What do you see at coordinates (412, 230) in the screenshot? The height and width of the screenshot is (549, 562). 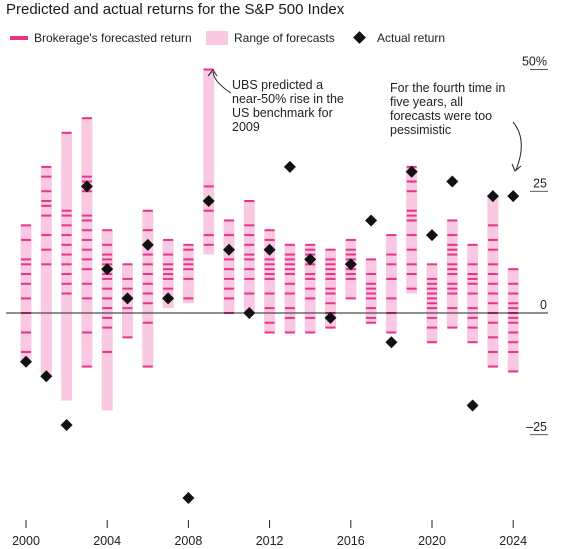 I see `forecast-range-bar-2019` at bounding box center [412, 230].